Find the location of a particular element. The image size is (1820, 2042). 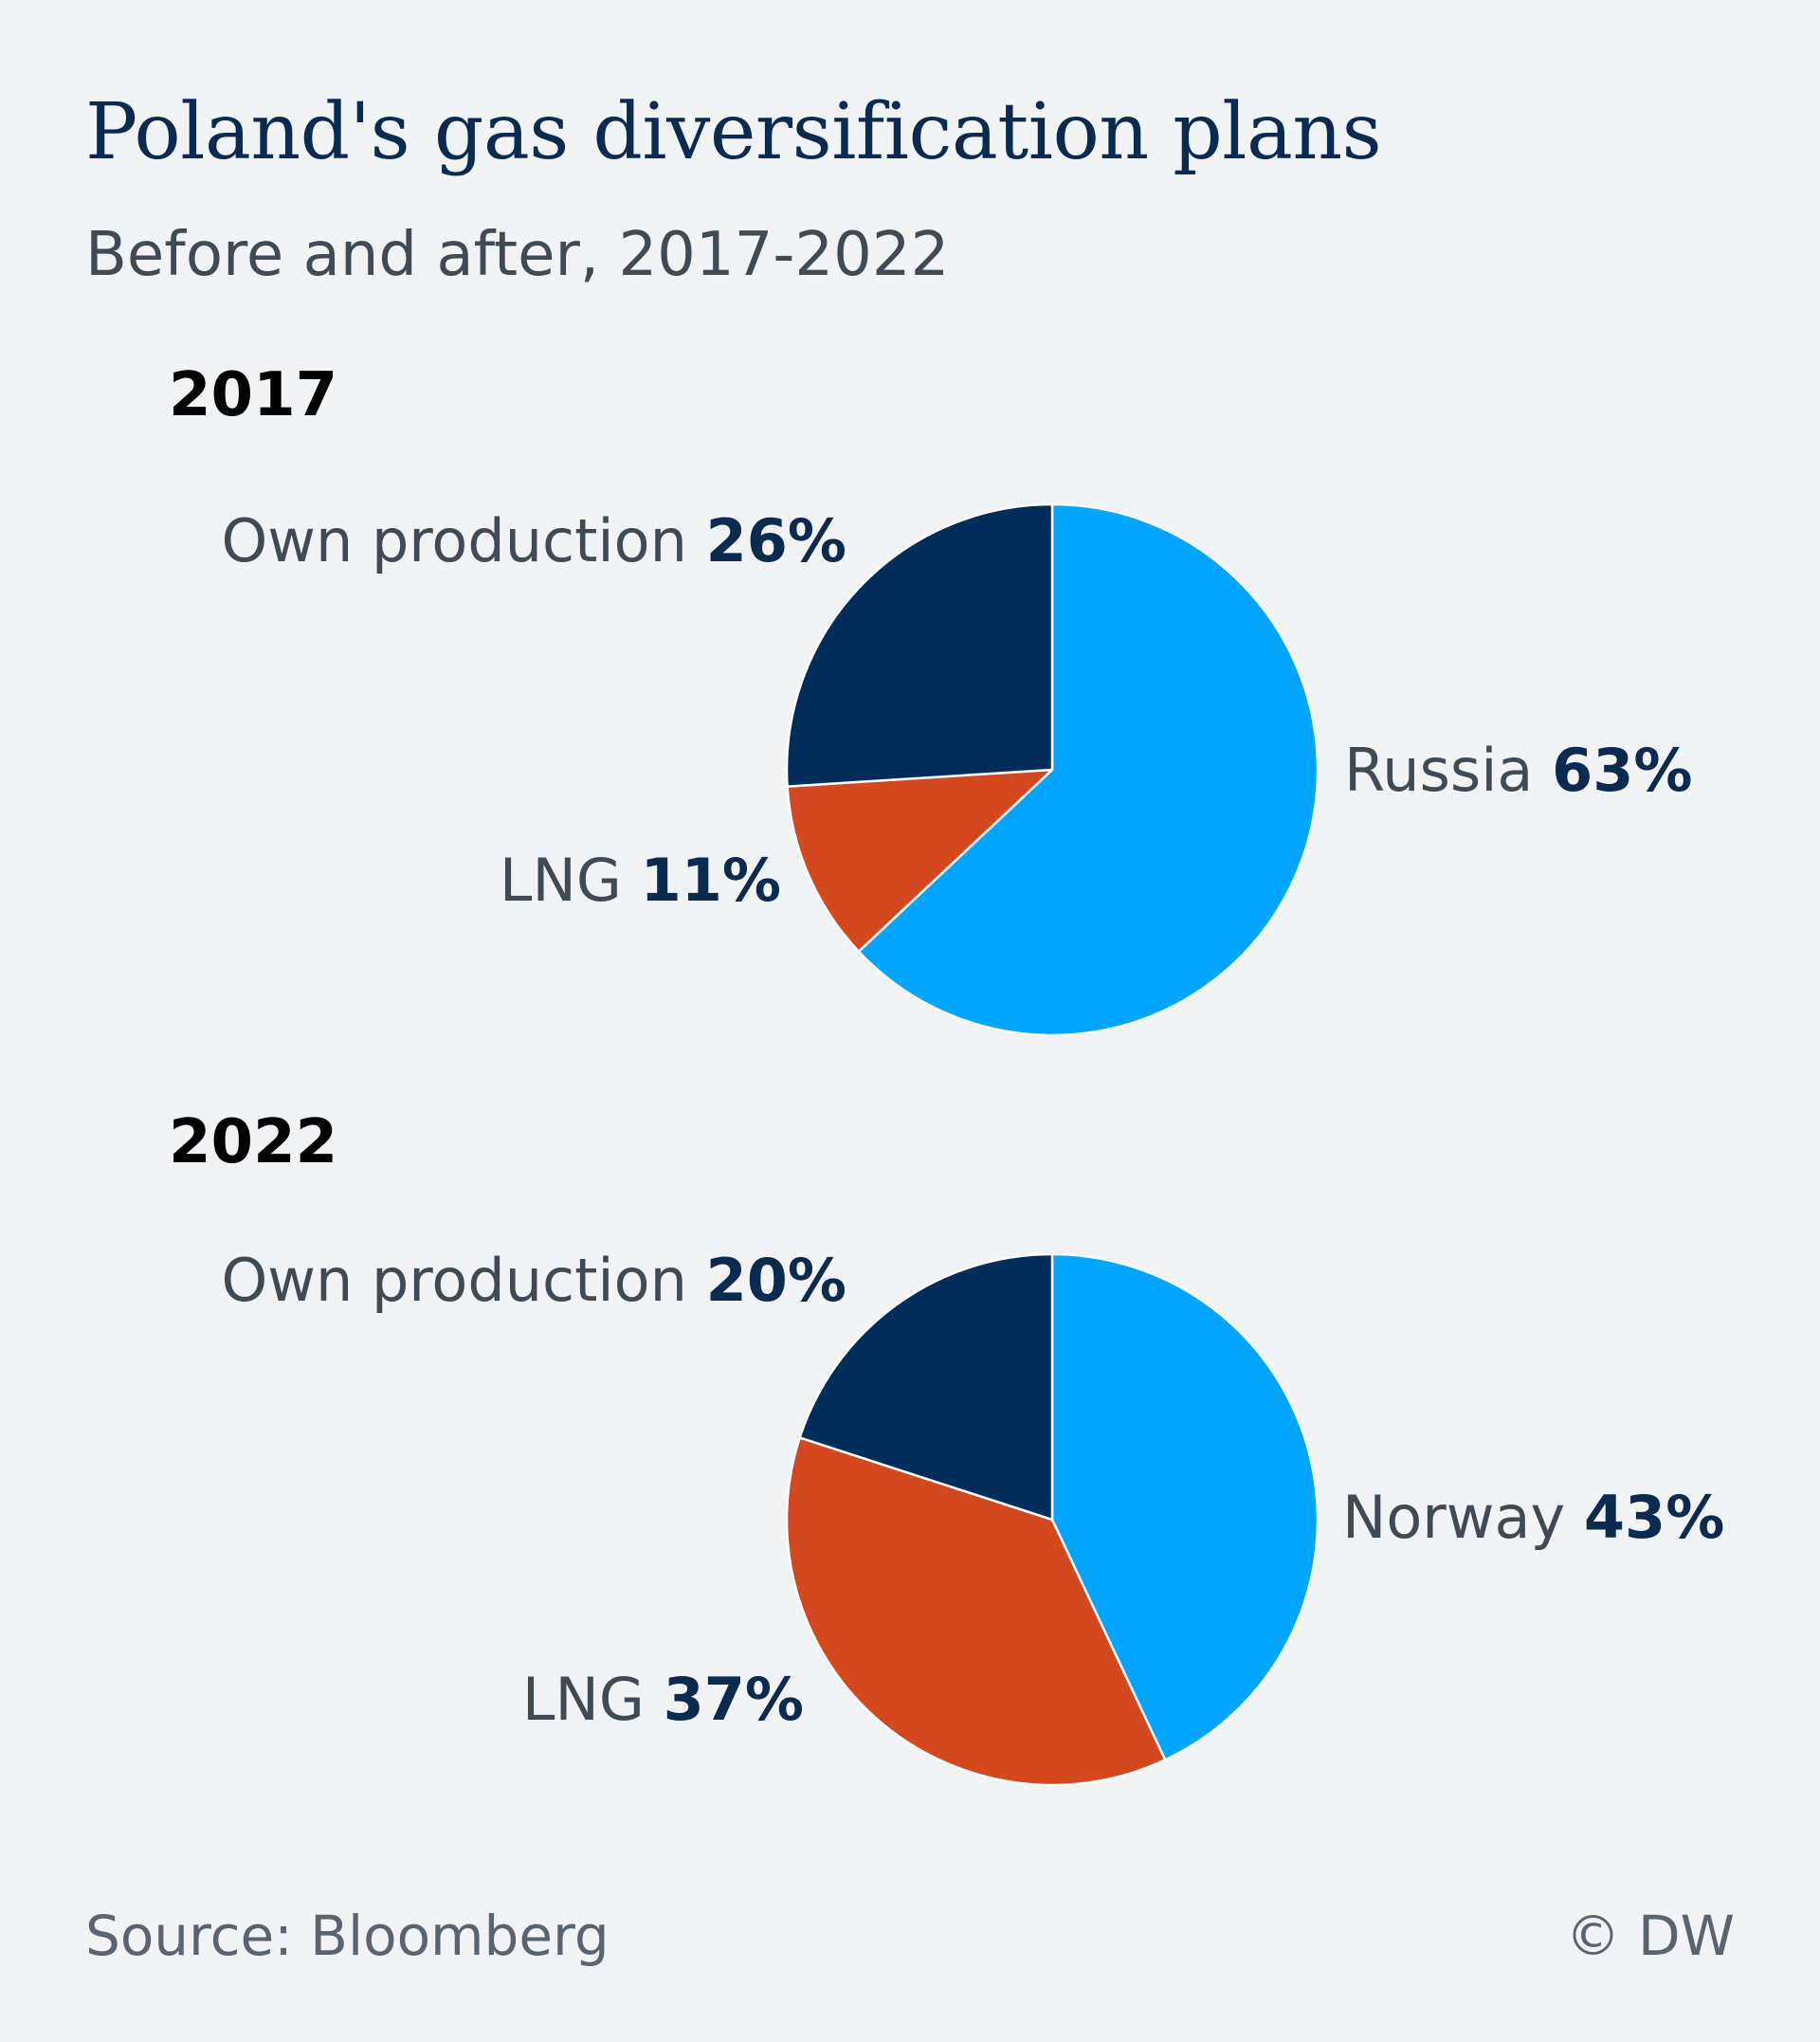

chart-title: Poland's gas diversification plans is located at coordinates (733, 132).